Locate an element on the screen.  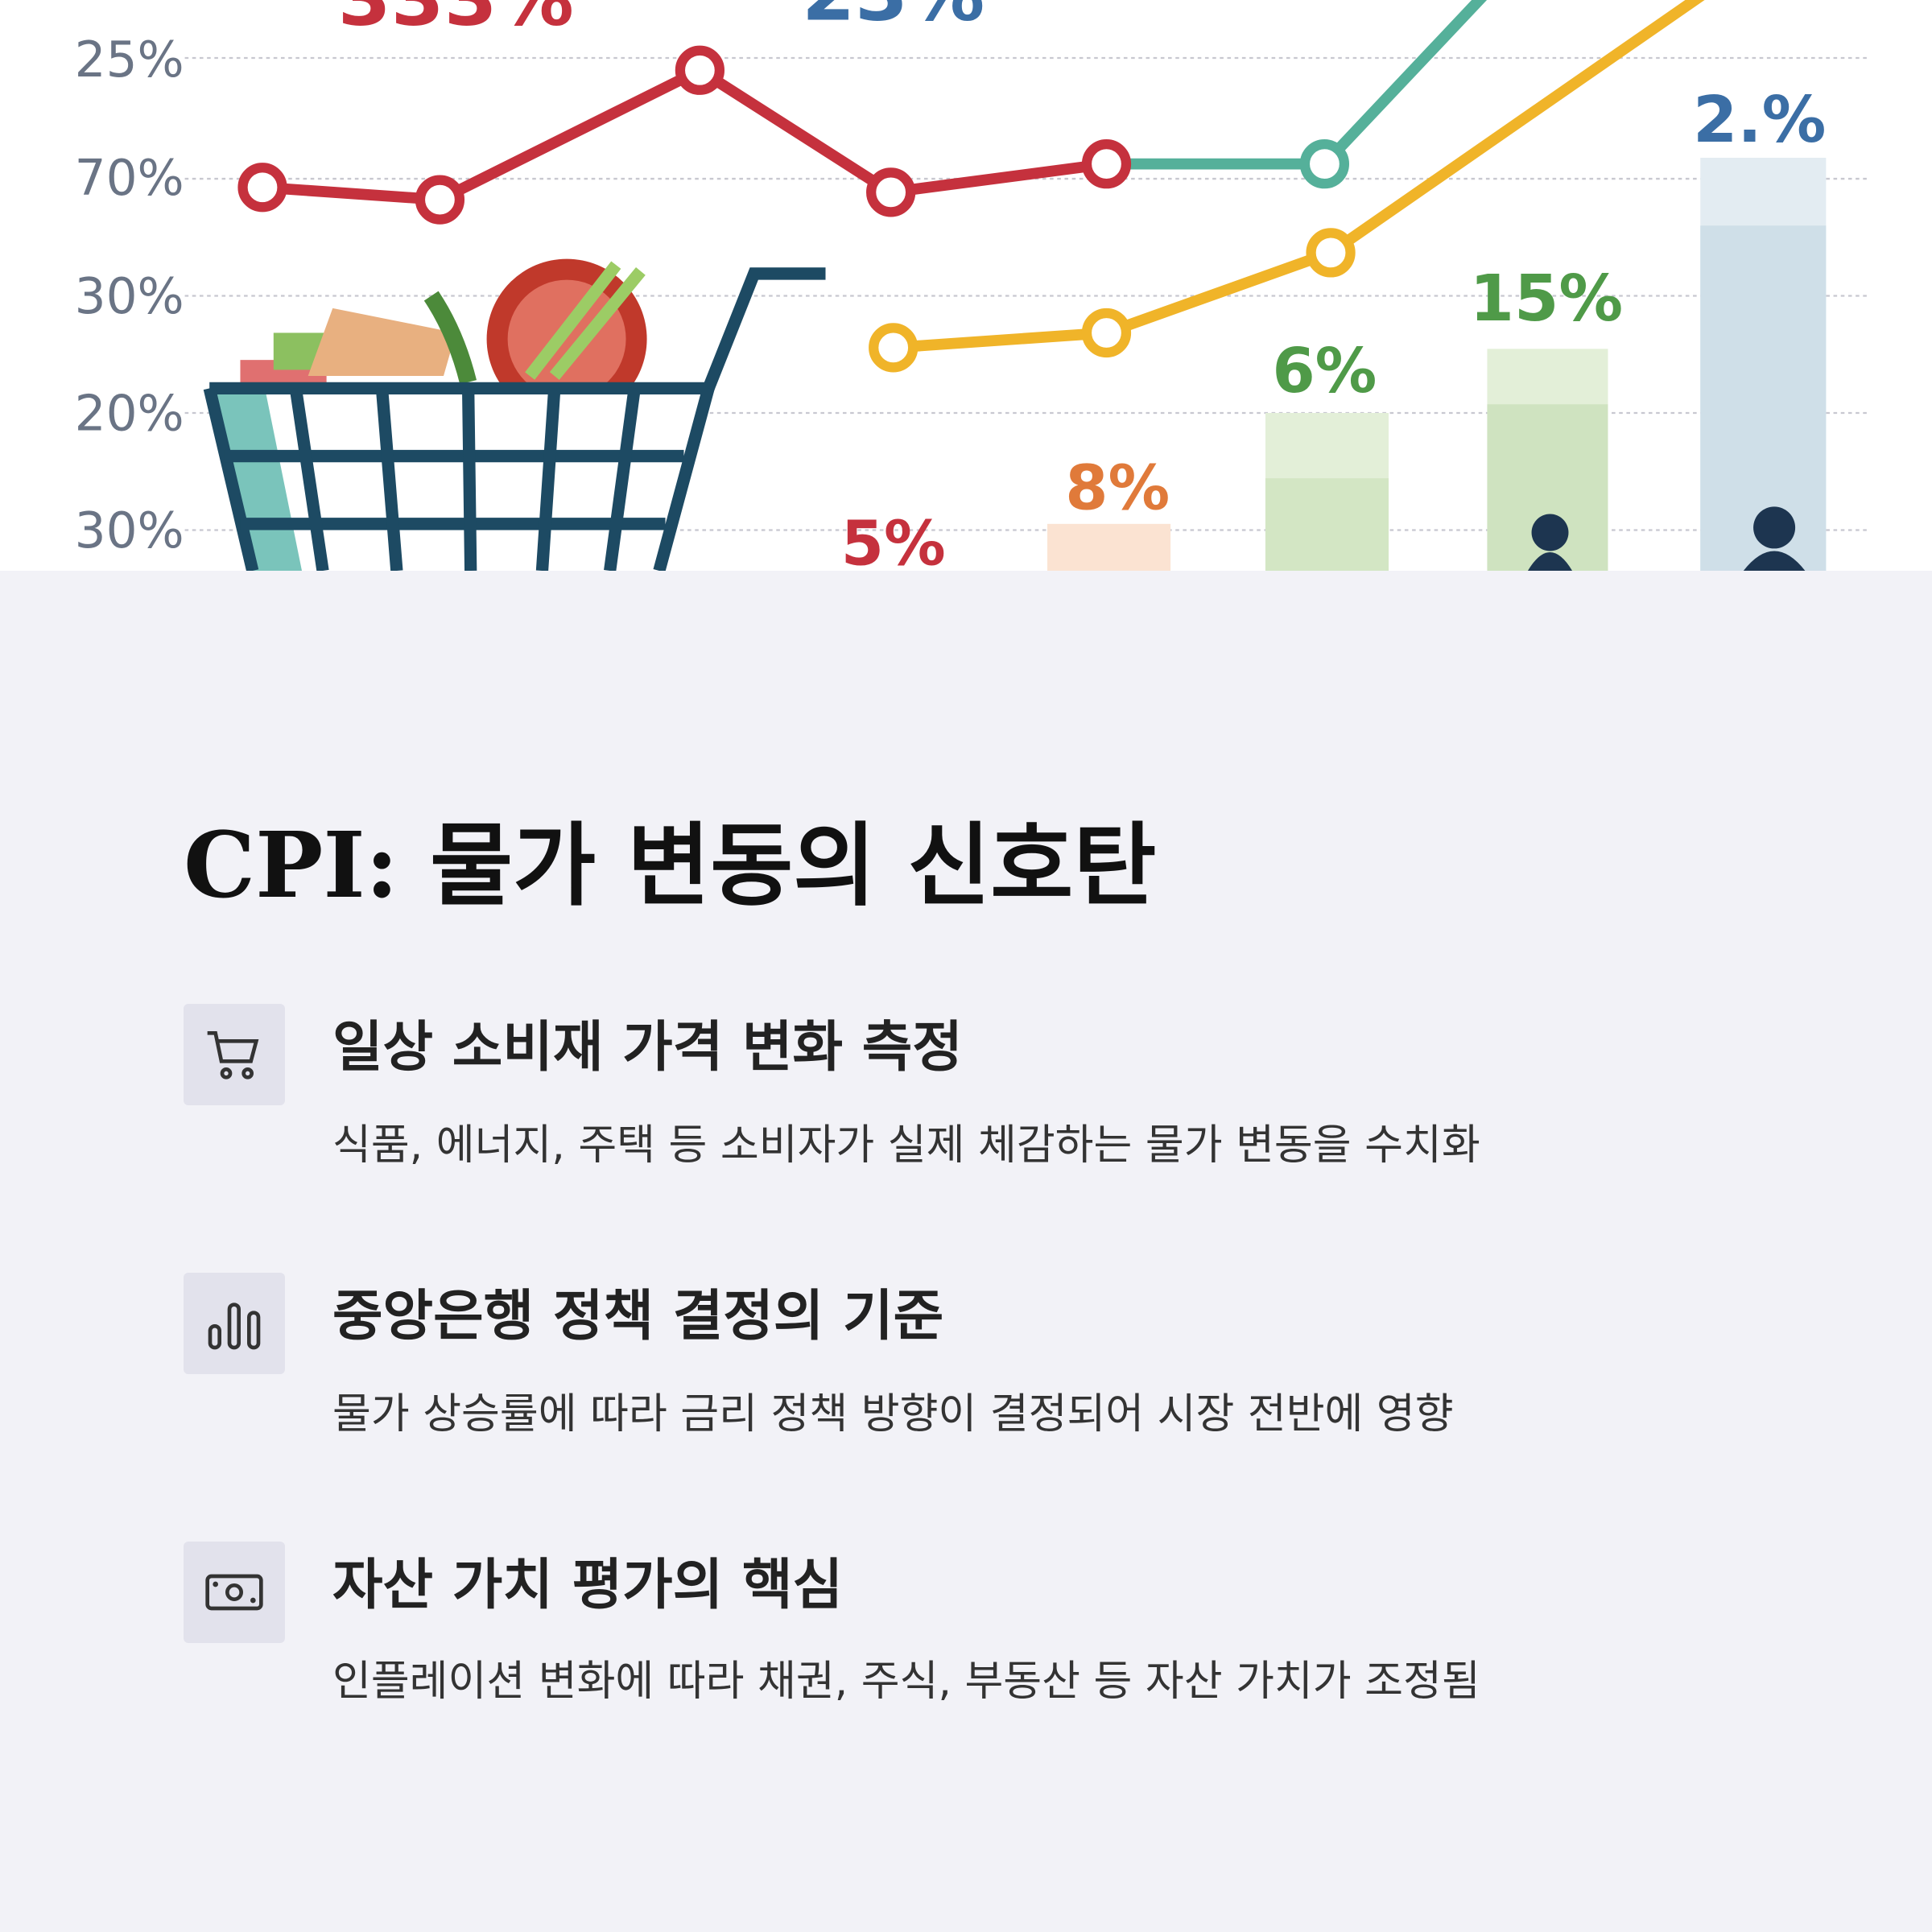
item-text: 식품, 에너지, 주택 등 소비자가 실제 체감하는 물가 변동을 수치화 is located at coordinates (906, 1145).